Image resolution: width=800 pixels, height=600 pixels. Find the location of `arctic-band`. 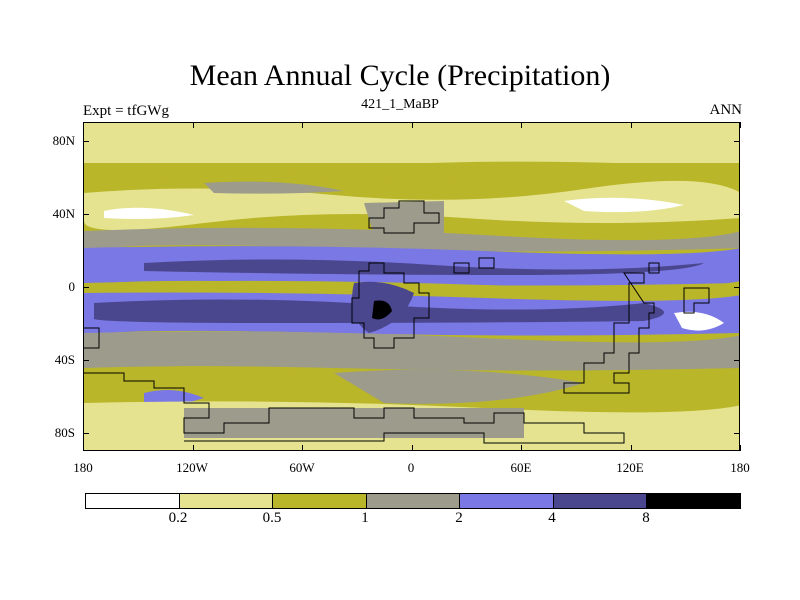

arctic-band is located at coordinates (411, 143).